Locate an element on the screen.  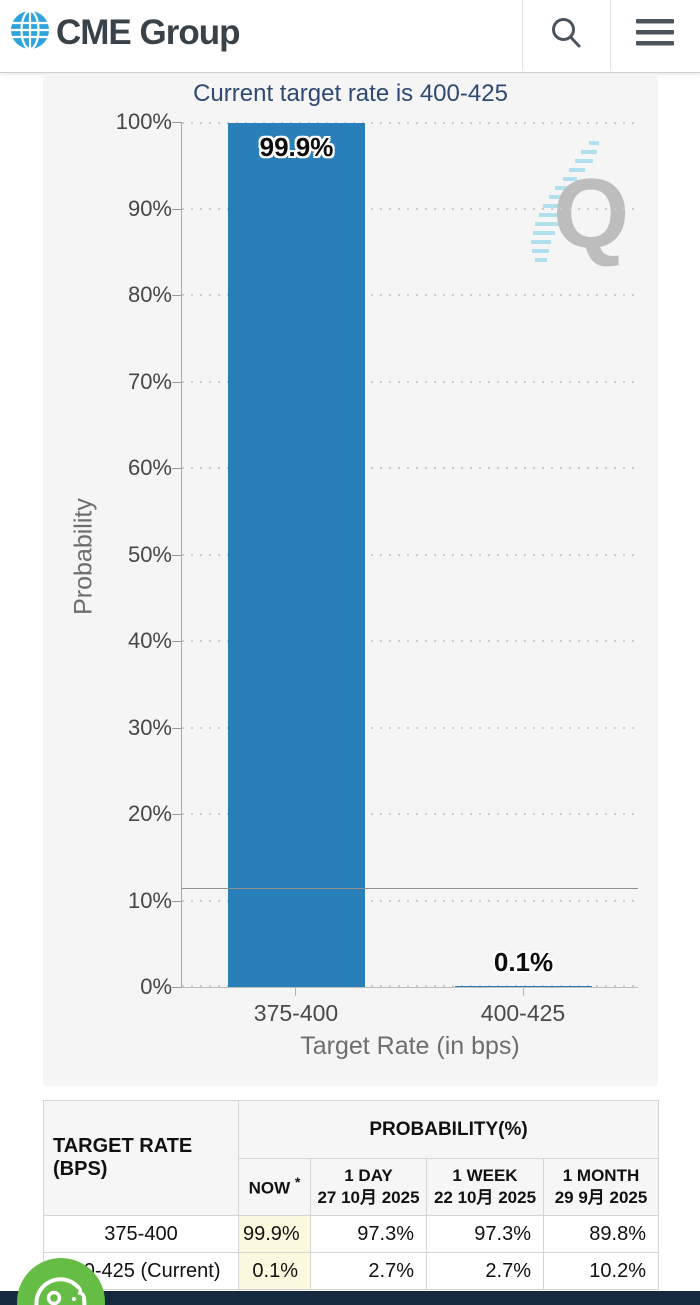
brand-logo: CME Group is located at coordinates (125, 32).